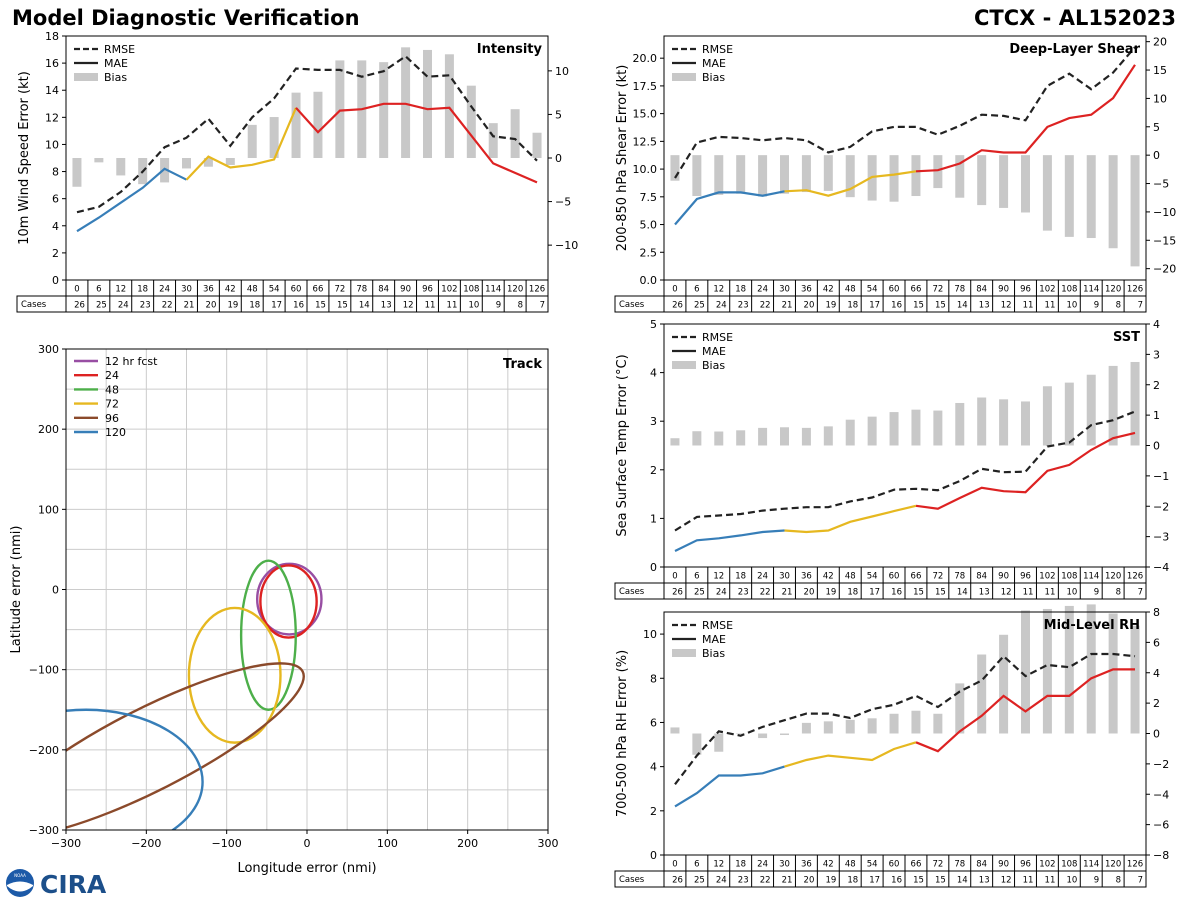 The height and width of the screenshot is (900, 1200). What do you see at coordinates (52, 117) in the screenshot?
I see `y-tick-label: 12` at bounding box center [52, 117].